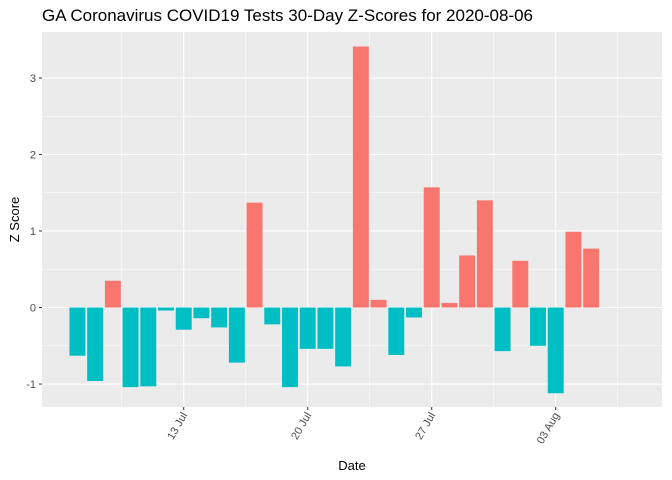 The image size is (672, 480). I want to click on x-tick-label: 27 Jul, so click(425, 426).